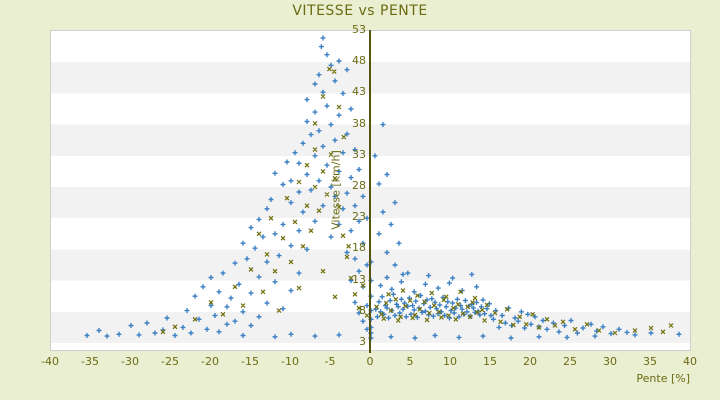 This screenshot has height=400, width=720. I want to click on x-tick-label: 0, so click(370, 361).